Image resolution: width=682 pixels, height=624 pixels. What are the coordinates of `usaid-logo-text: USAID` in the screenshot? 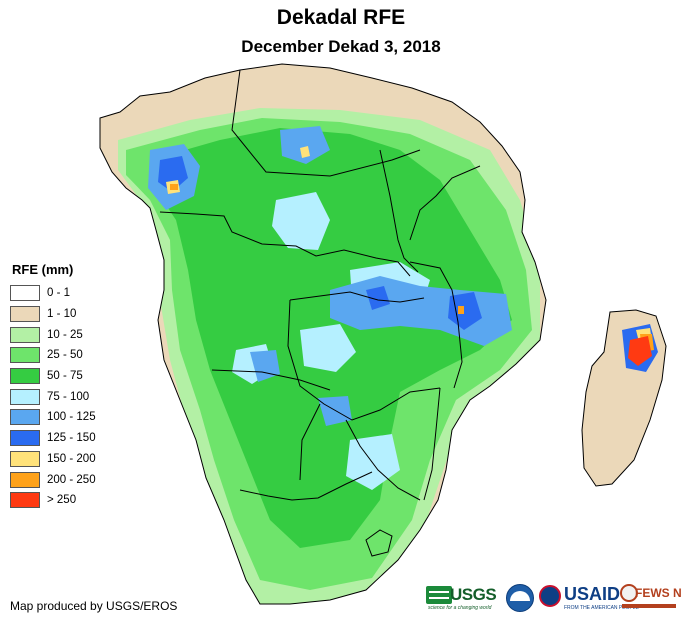 It's located at (592, 594).